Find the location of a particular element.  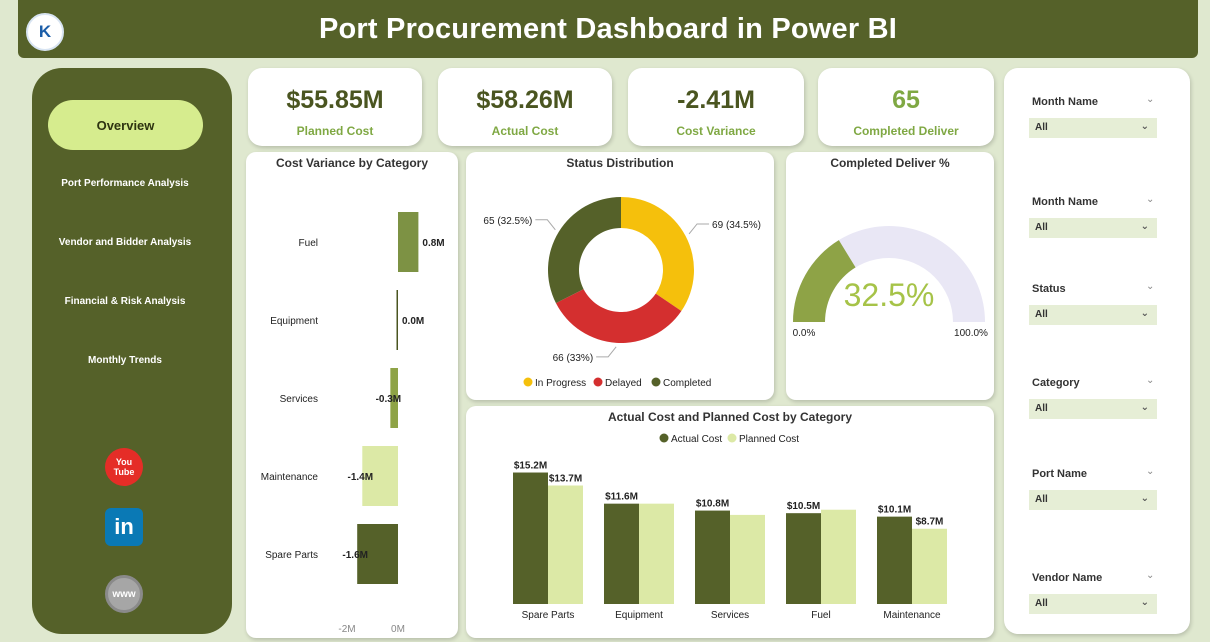

gauge-fill is located at coordinates (824, 281).